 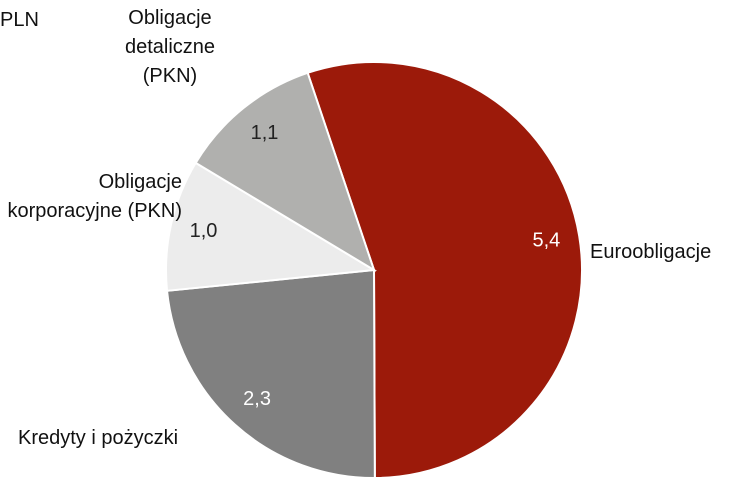 I want to click on value-label: 5,4, so click(x=546, y=241).